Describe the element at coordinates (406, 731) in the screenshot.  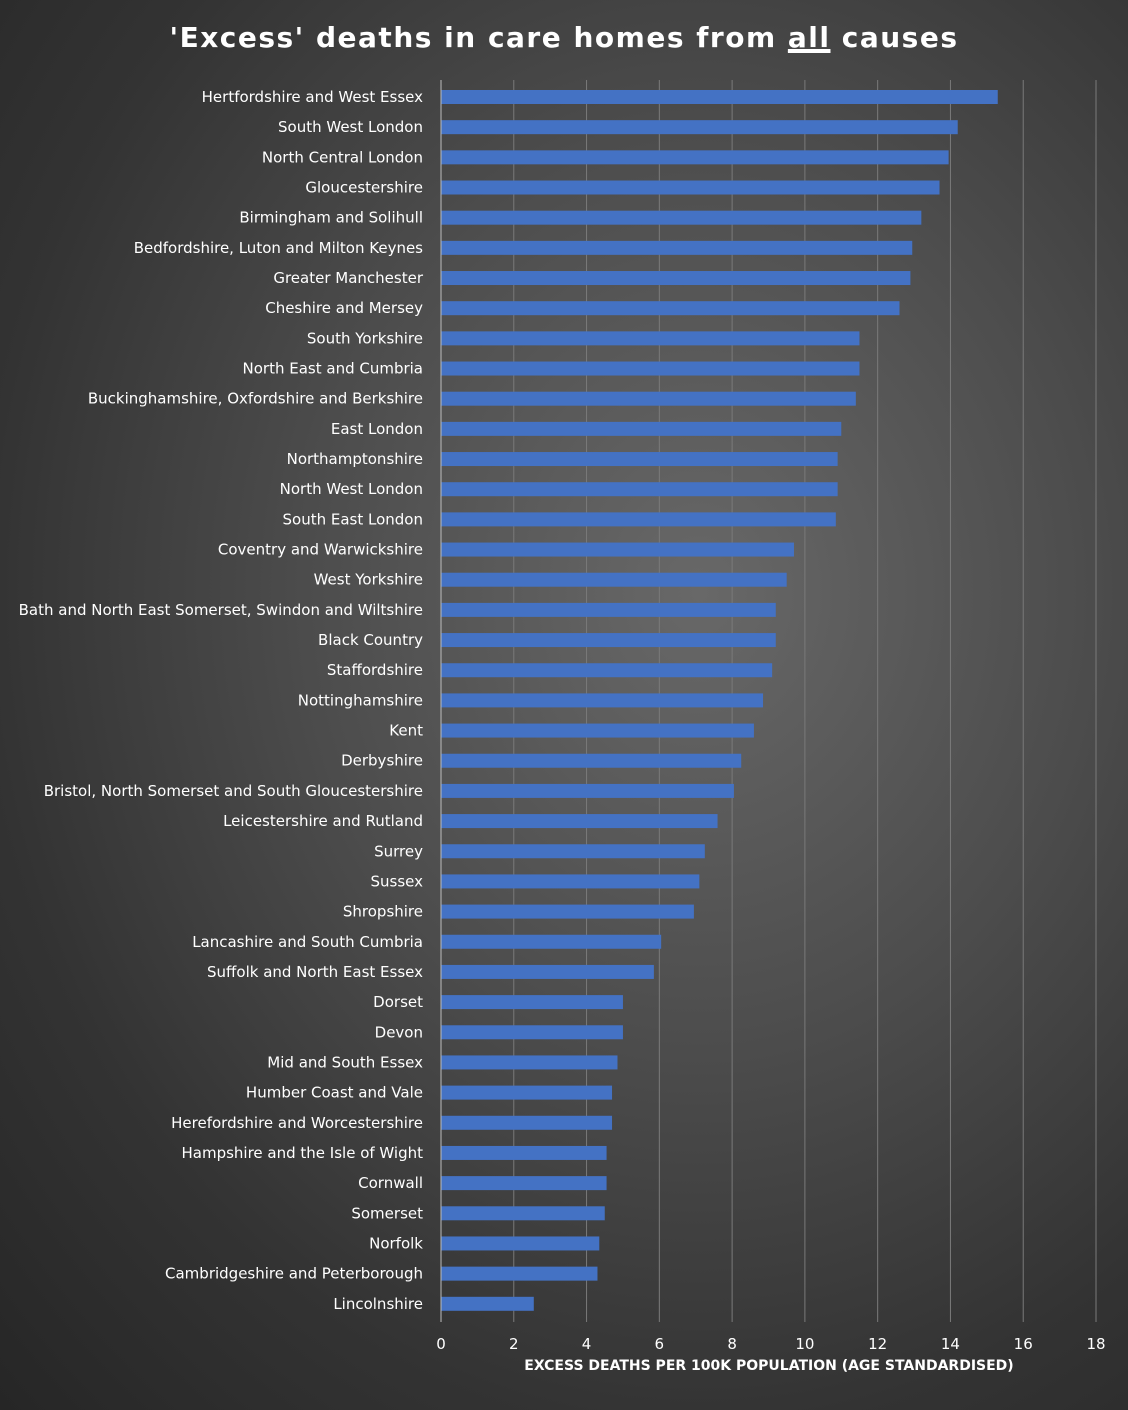
I see `category-label: Kent` at that location.